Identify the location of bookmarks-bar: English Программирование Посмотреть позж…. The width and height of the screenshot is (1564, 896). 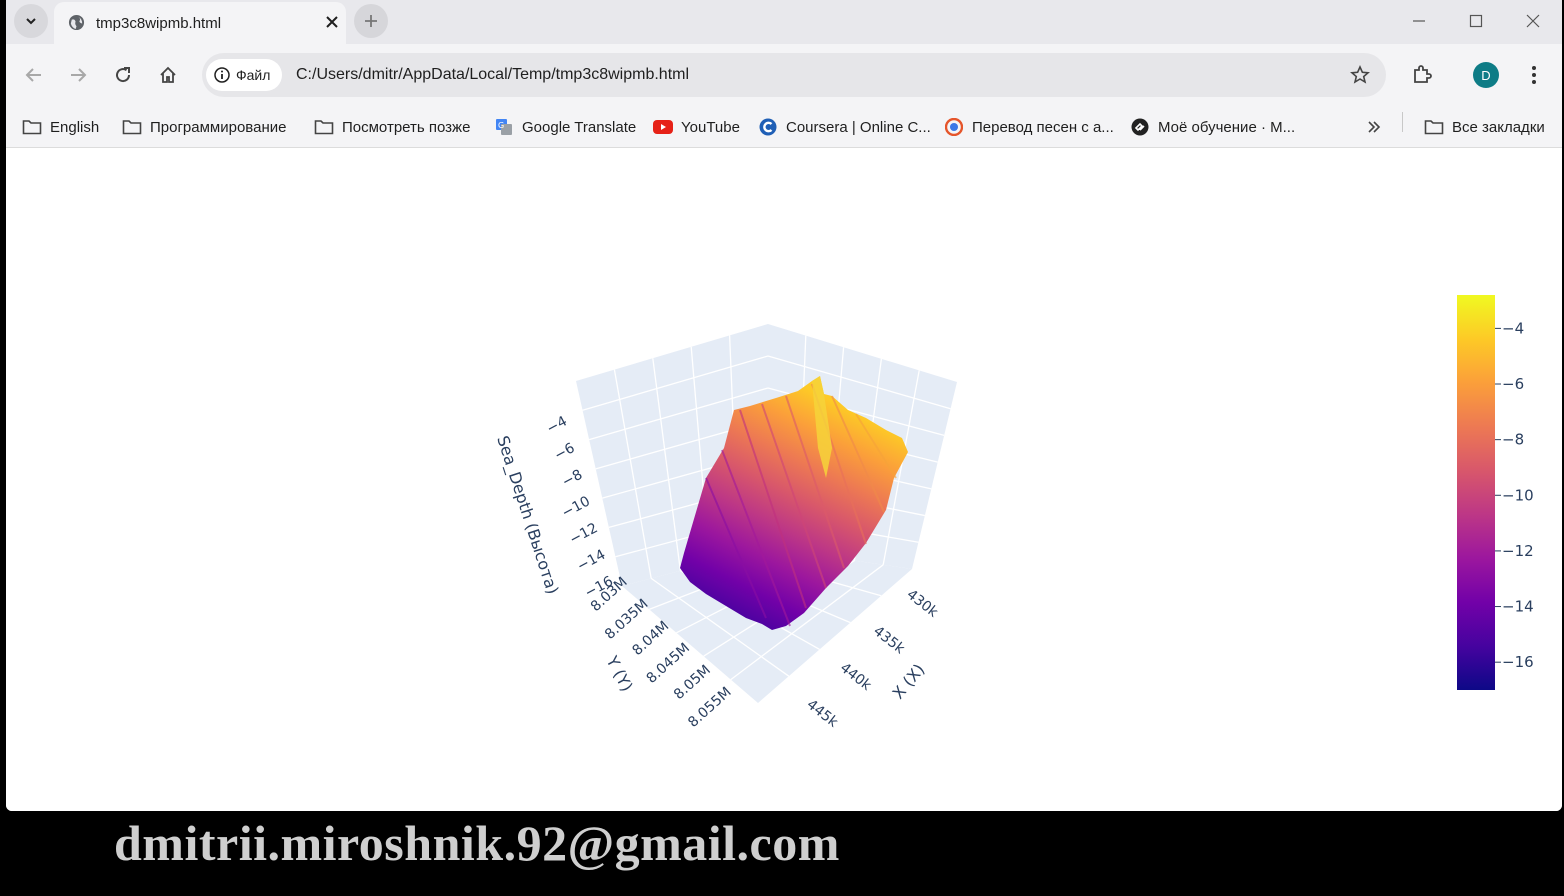
(784, 127).